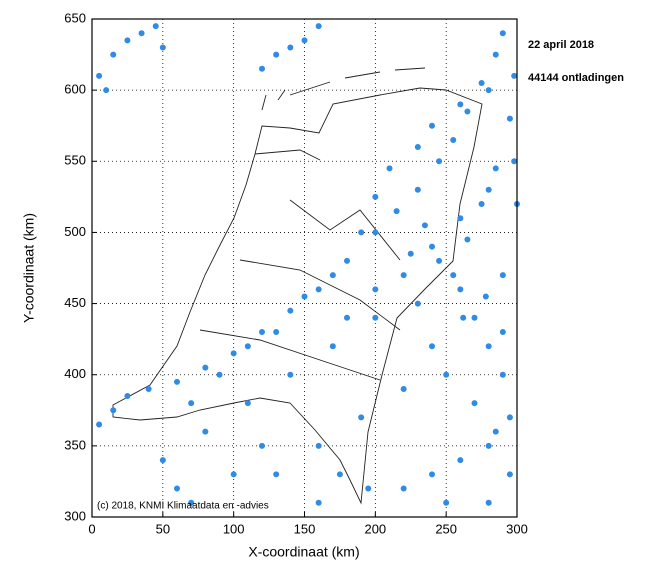  I want to click on x-tick-label: 150, so click(305, 528).